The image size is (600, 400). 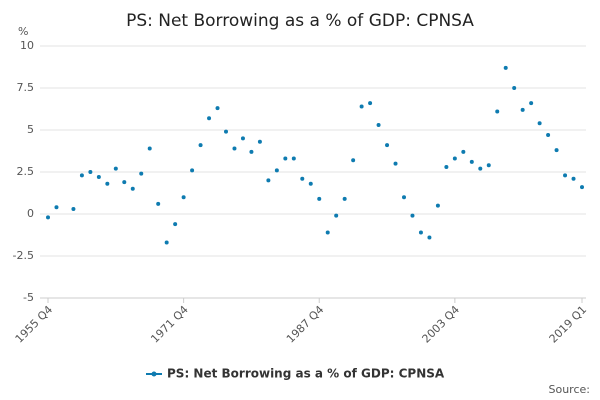 What do you see at coordinates (34, 324) in the screenshot?
I see `x-tick-label: 1955 Q4` at bounding box center [34, 324].